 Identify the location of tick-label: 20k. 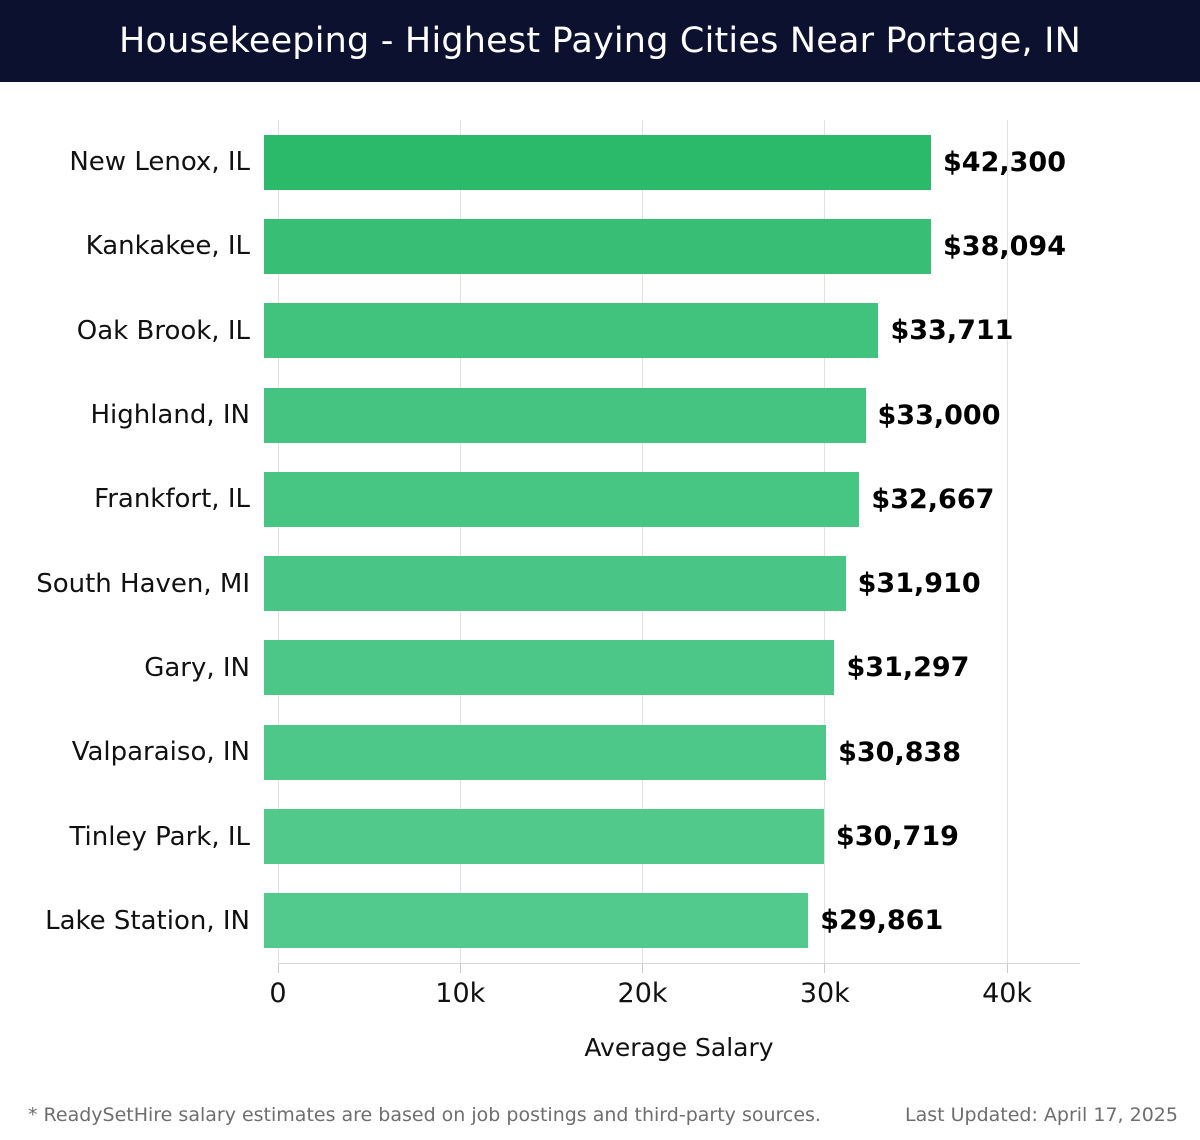
(642, 993).